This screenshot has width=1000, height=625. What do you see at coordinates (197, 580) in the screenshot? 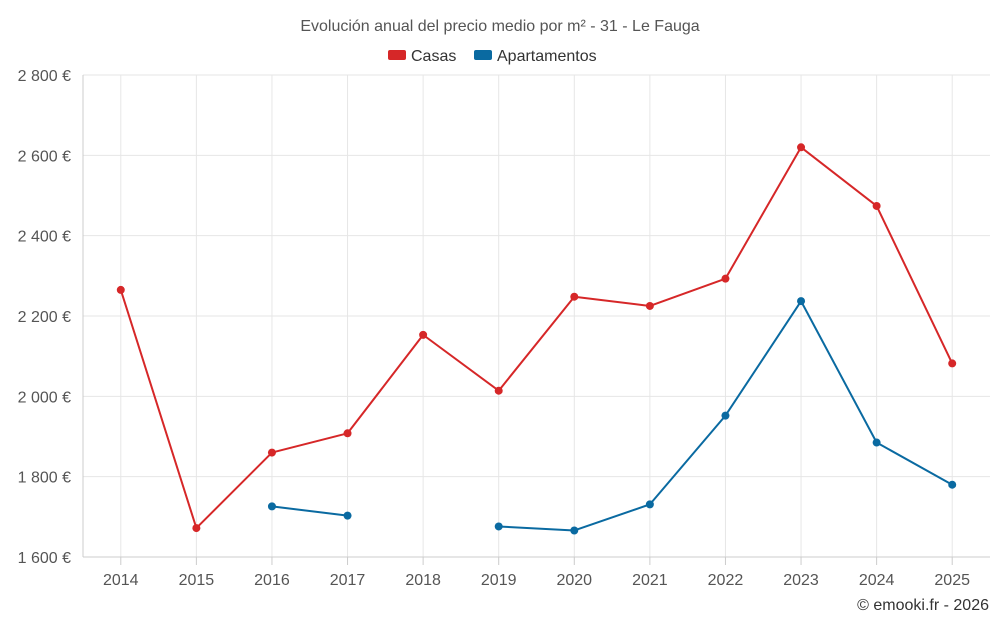
I see `x-tick-label: 2015` at bounding box center [197, 580].